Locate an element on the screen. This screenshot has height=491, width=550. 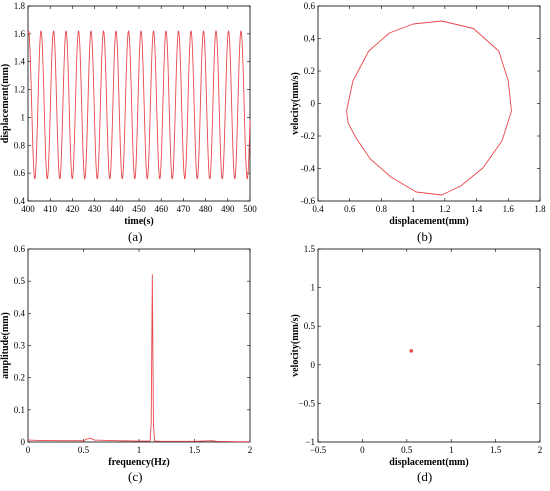
x-tick-label: 430 is located at coordinates (95, 209).